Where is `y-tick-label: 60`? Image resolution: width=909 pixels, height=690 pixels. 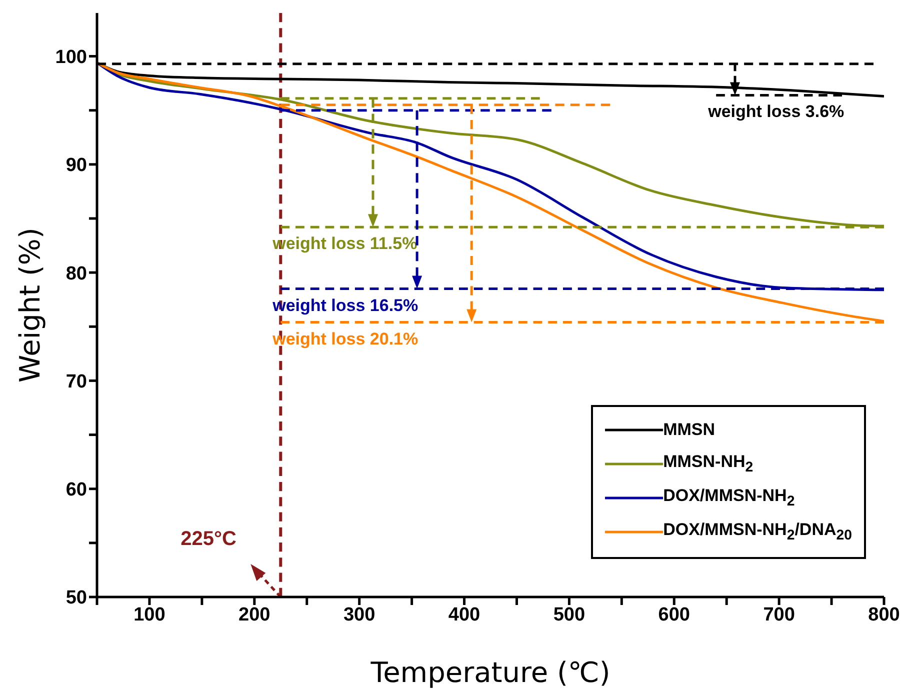
y-tick-label: 60 is located at coordinates (76, 490).